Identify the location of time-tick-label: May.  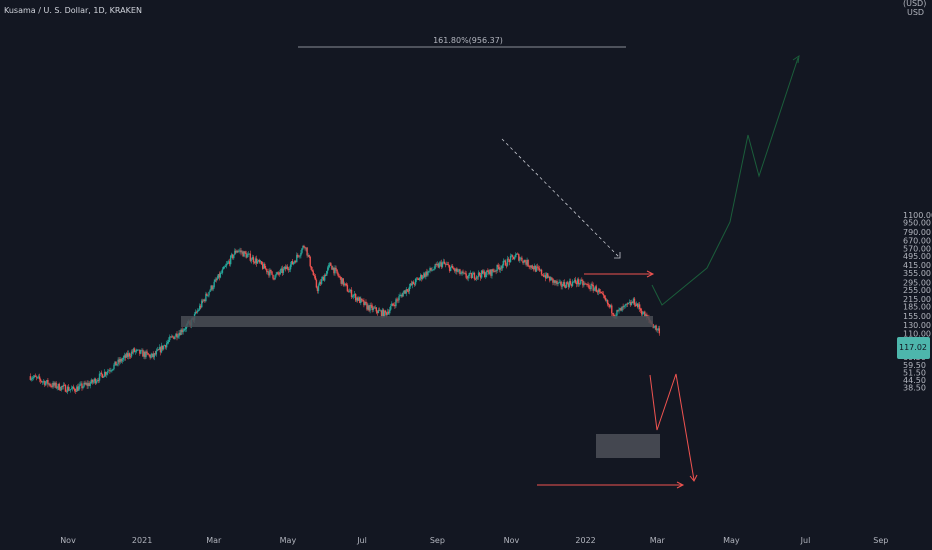
(288, 540).